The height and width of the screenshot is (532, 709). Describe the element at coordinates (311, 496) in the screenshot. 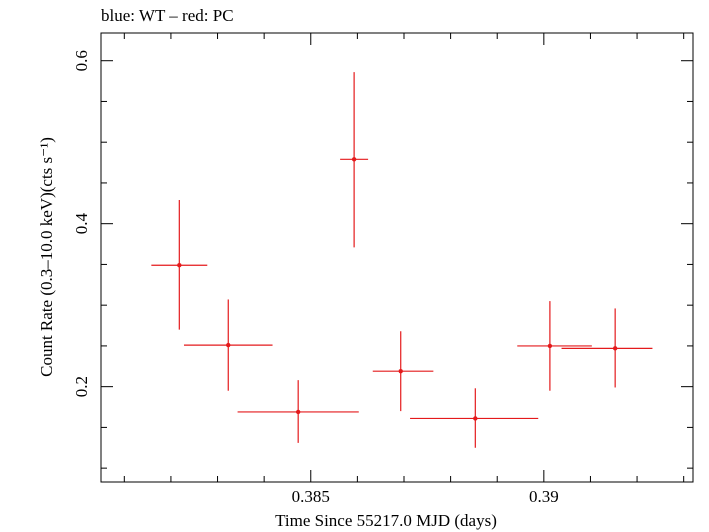

I see `x-tick-label: 0.385` at that location.